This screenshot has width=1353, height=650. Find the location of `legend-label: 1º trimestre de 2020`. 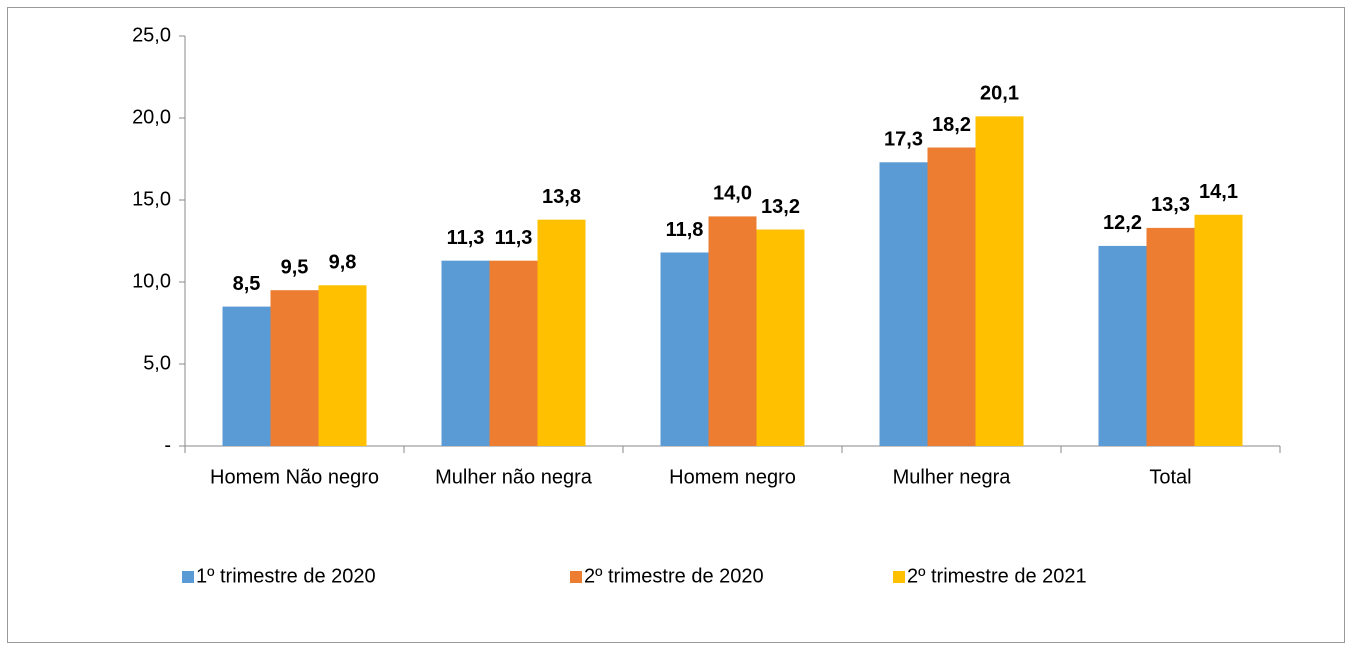

legend-label: 1º trimestre de 2020 is located at coordinates (286, 576).